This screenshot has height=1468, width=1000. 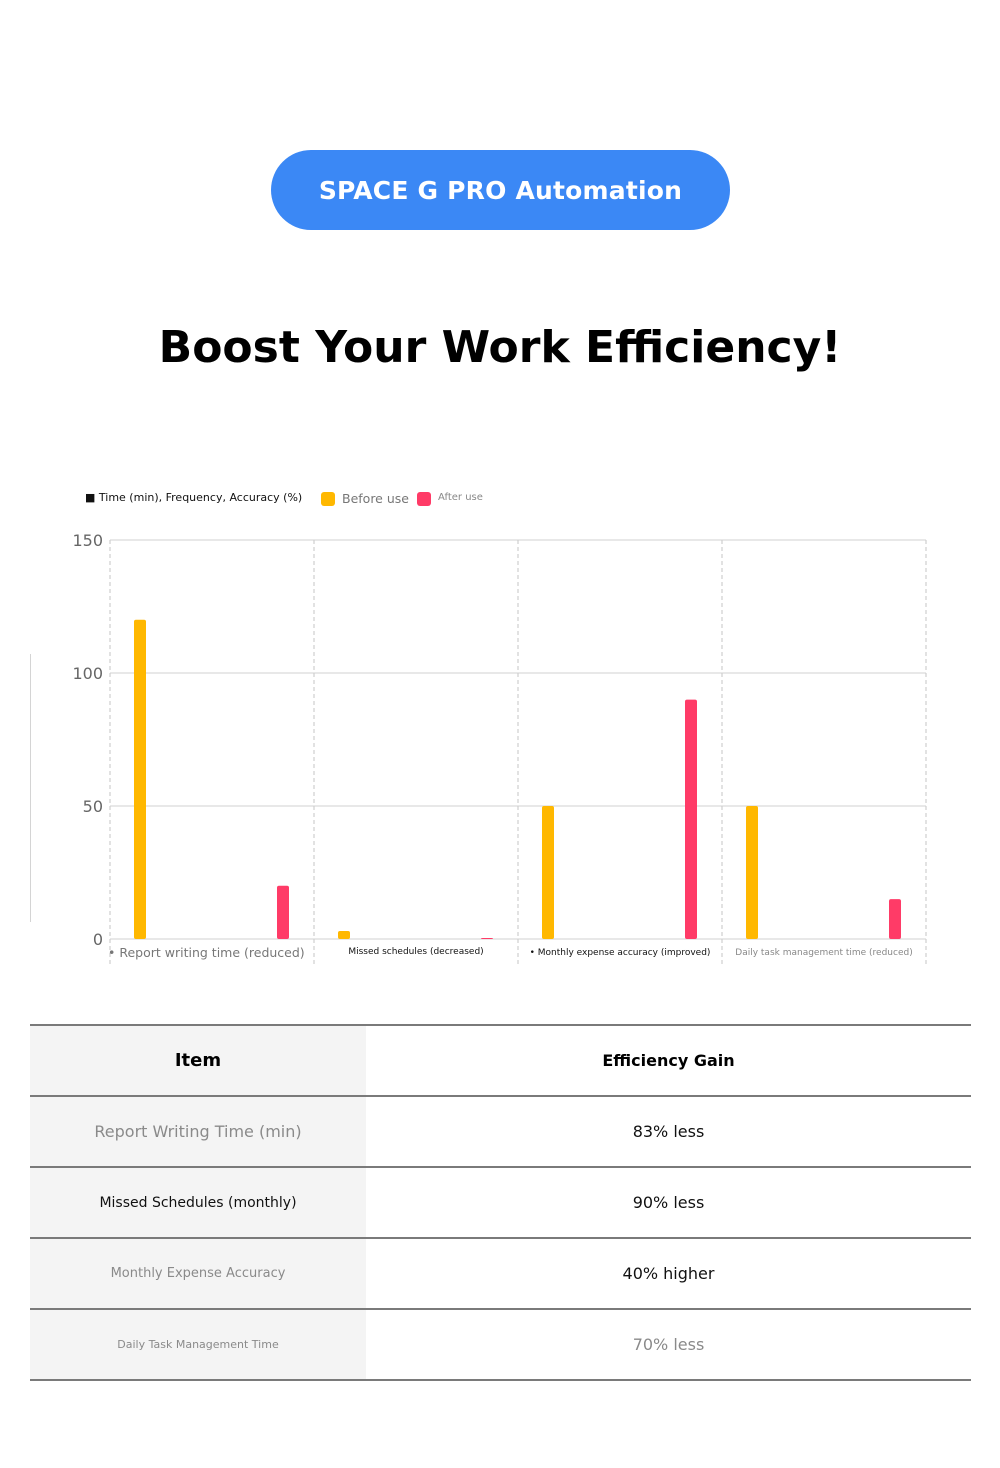 What do you see at coordinates (668, 1273) in the screenshot?
I see `table-cell-gain: 40% higher` at bounding box center [668, 1273].